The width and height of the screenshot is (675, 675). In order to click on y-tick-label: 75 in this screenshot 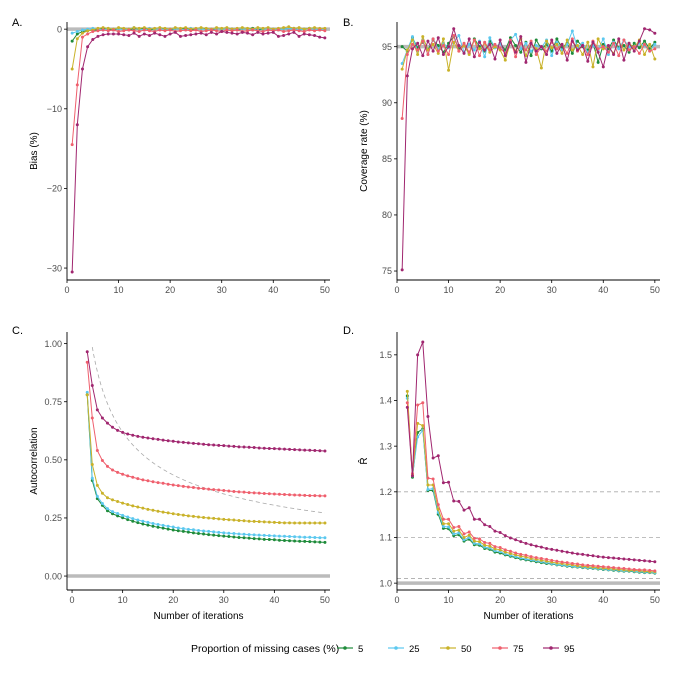, I will do `click(387, 271)`.